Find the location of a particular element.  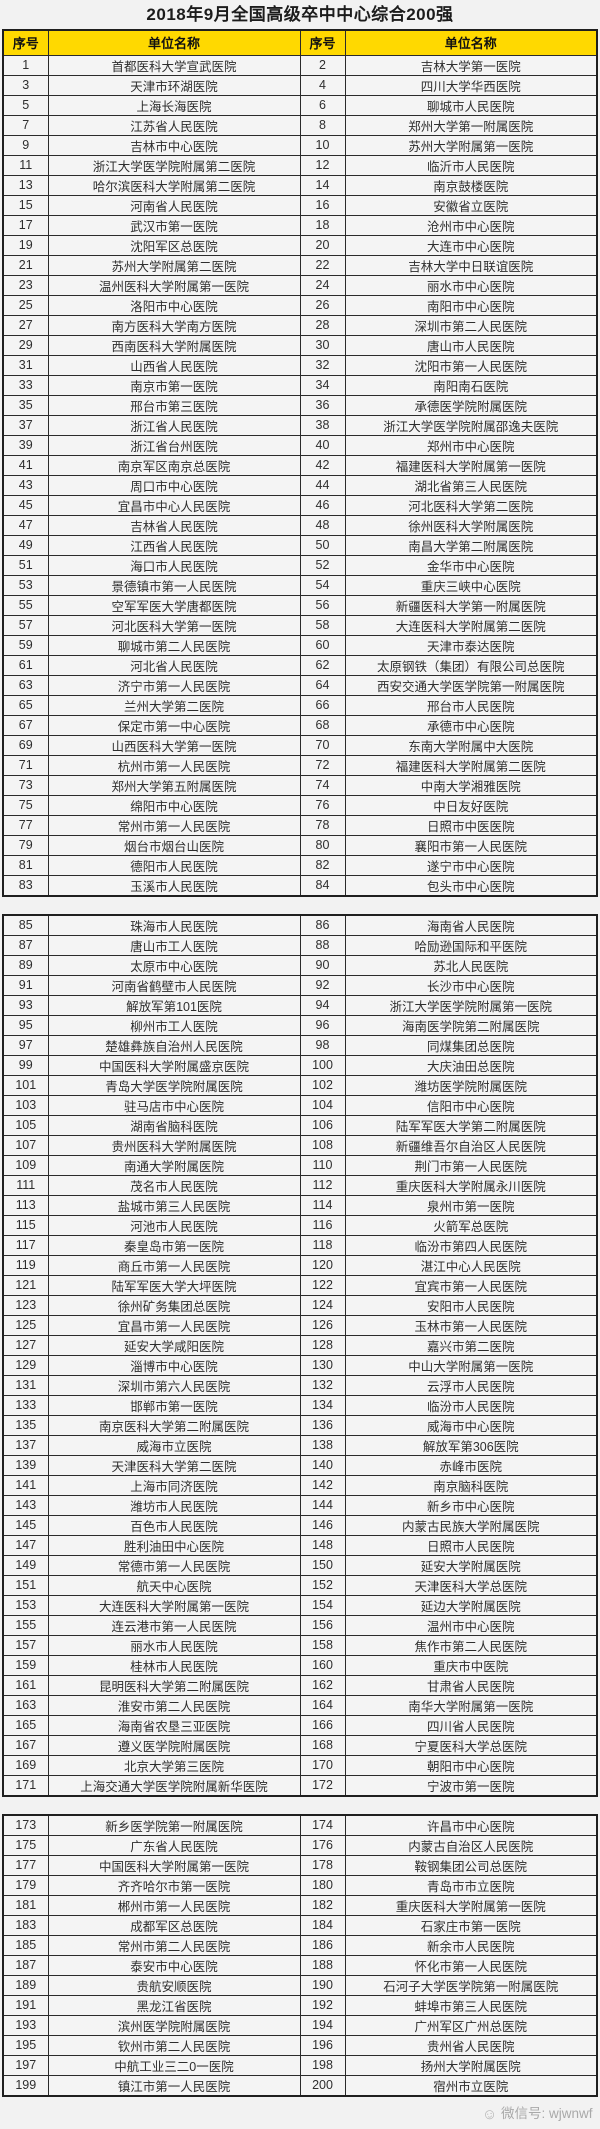

hospital-name-cell: 南阳市中心医院 is located at coordinates (471, 305).